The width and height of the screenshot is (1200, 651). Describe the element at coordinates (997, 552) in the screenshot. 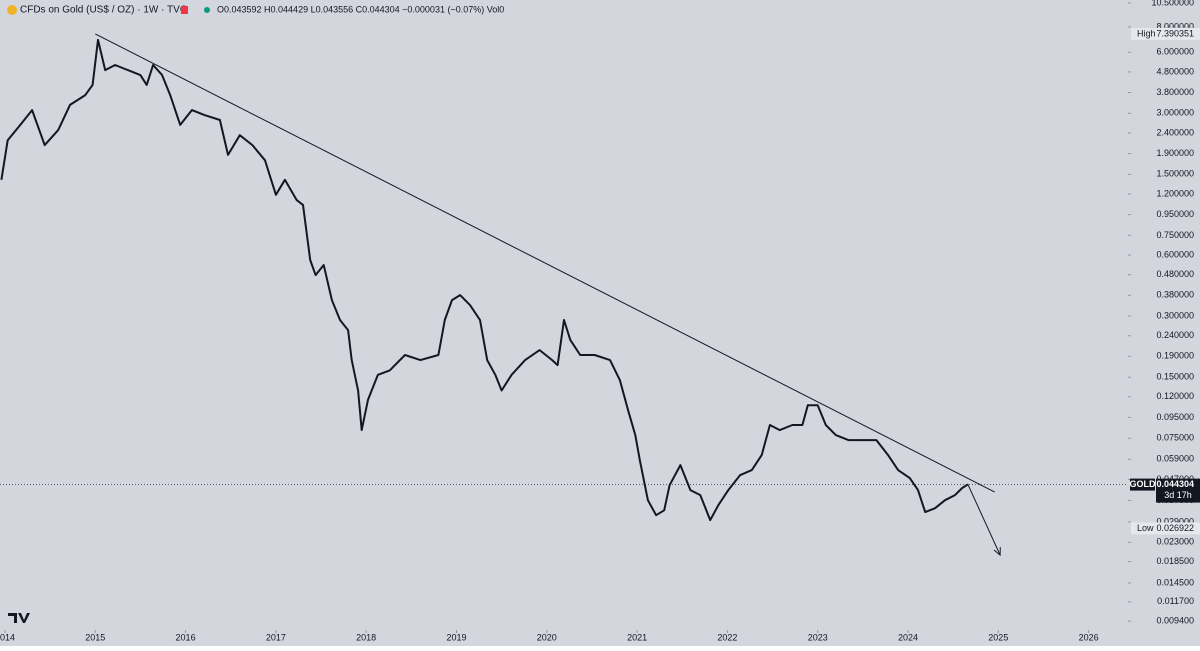

I see `arrow-head` at that location.